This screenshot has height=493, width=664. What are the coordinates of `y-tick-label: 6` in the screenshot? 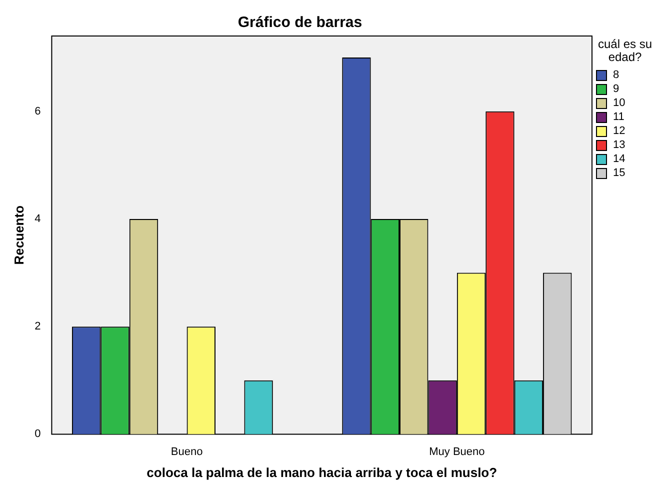 It's located at (37, 111).